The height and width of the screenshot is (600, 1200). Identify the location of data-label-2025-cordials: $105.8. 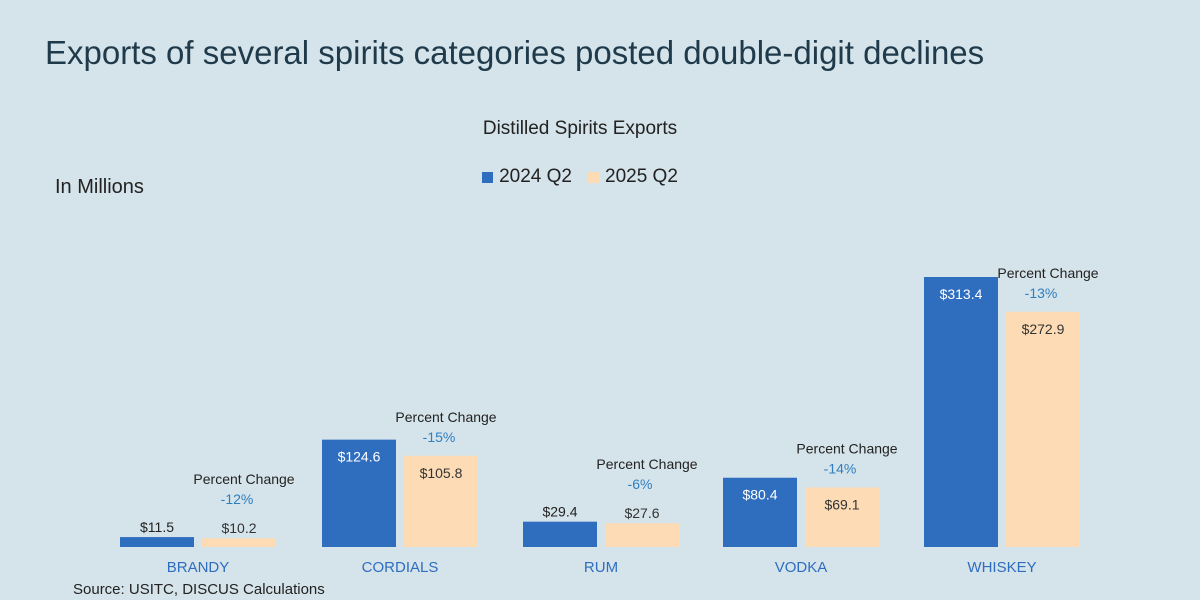
(441, 473).